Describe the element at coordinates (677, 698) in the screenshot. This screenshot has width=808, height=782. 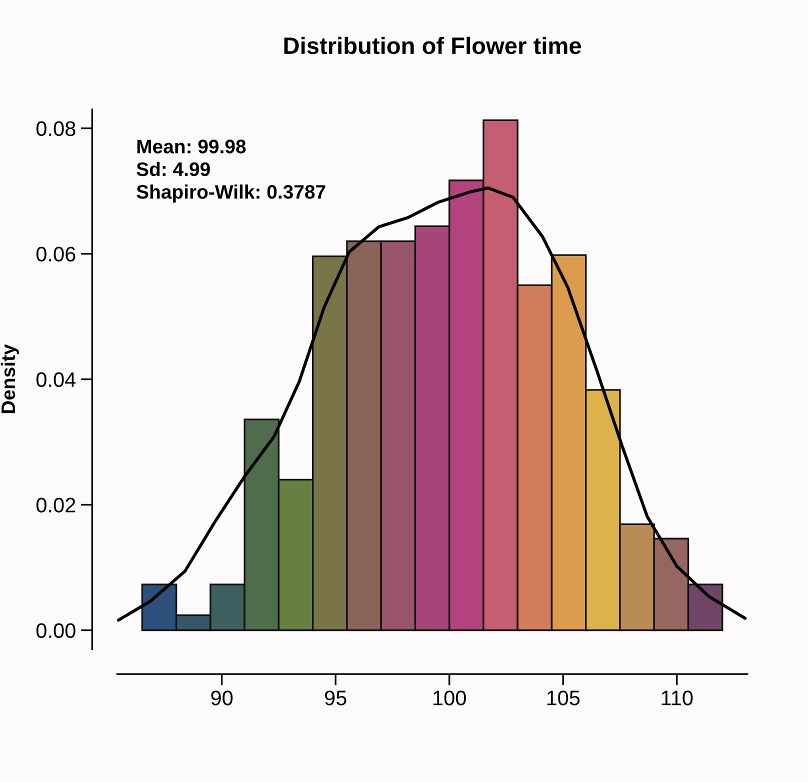
I see `x-tick-label: 110` at that location.